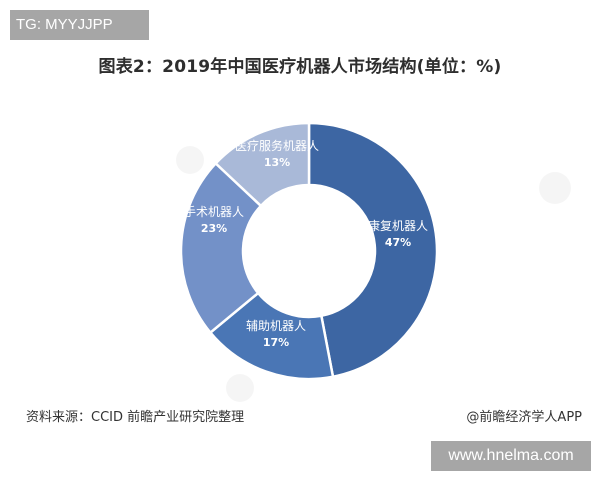 Image resolution: width=600 pixels, height=480 pixels. What do you see at coordinates (277, 162) in the screenshot?
I see `segment-percent-label: 13%` at bounding box center [277, 162].